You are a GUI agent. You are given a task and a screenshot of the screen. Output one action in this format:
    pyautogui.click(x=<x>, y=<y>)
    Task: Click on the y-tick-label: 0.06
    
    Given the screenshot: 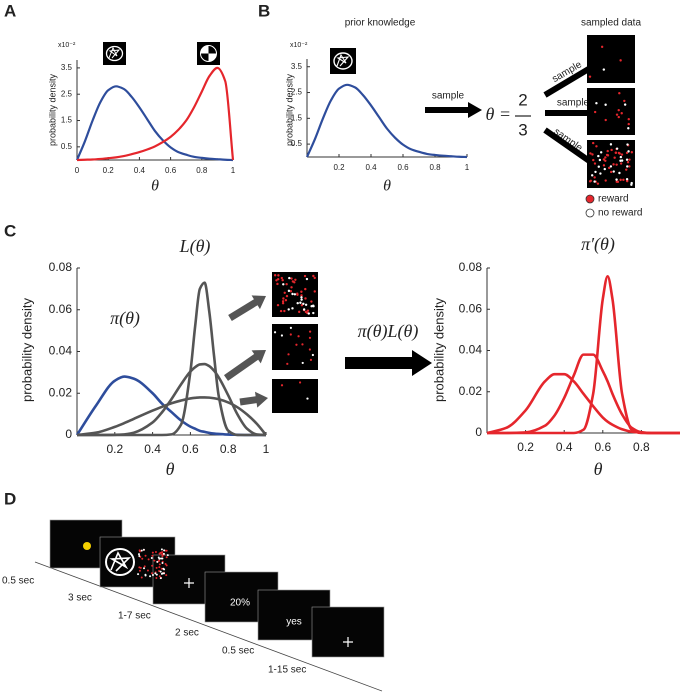 What is the action you would take?
    pyautogui.click(x=61, y=309)
    